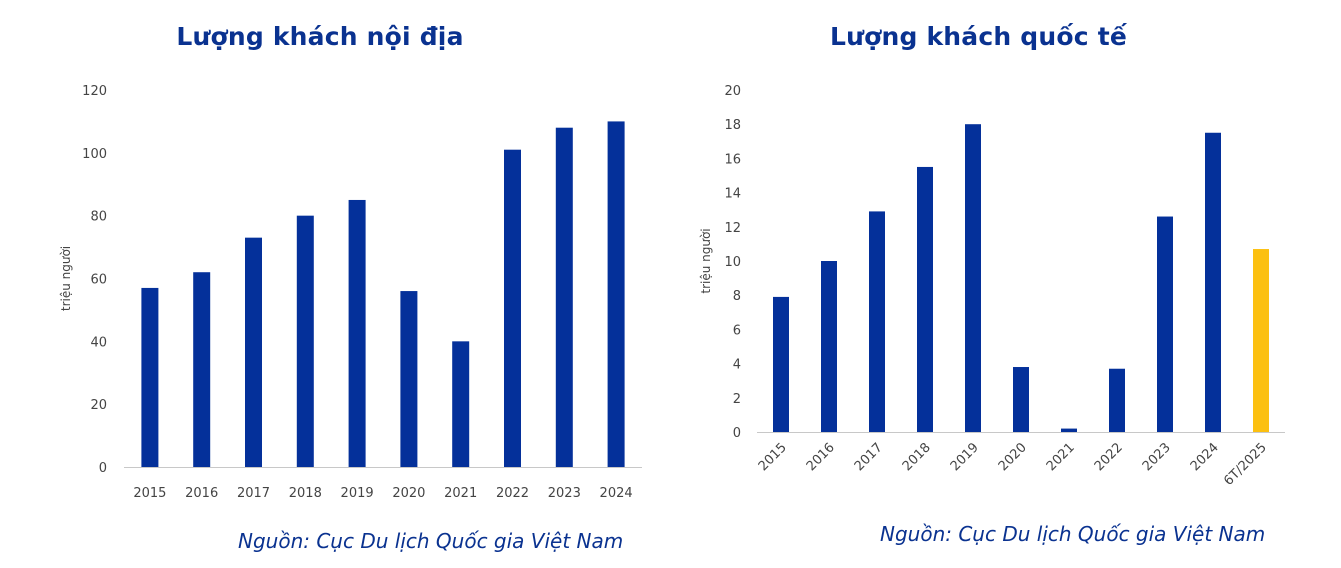 The width and height of the screenshot is (1341, 568). I want to click on y-tick-label: 12, so click(732, 228).